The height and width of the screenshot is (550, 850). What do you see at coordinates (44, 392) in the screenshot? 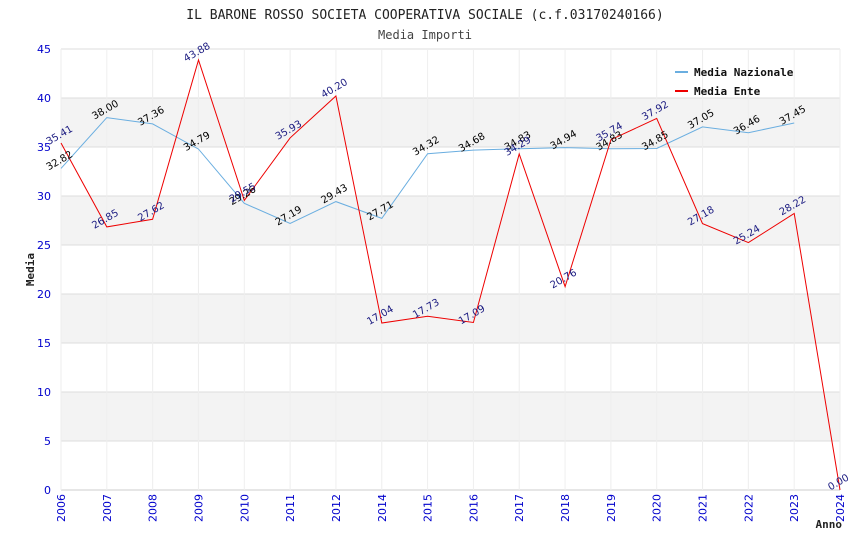
I see `y-tick-label: 10` at bounding box center [44, 392].